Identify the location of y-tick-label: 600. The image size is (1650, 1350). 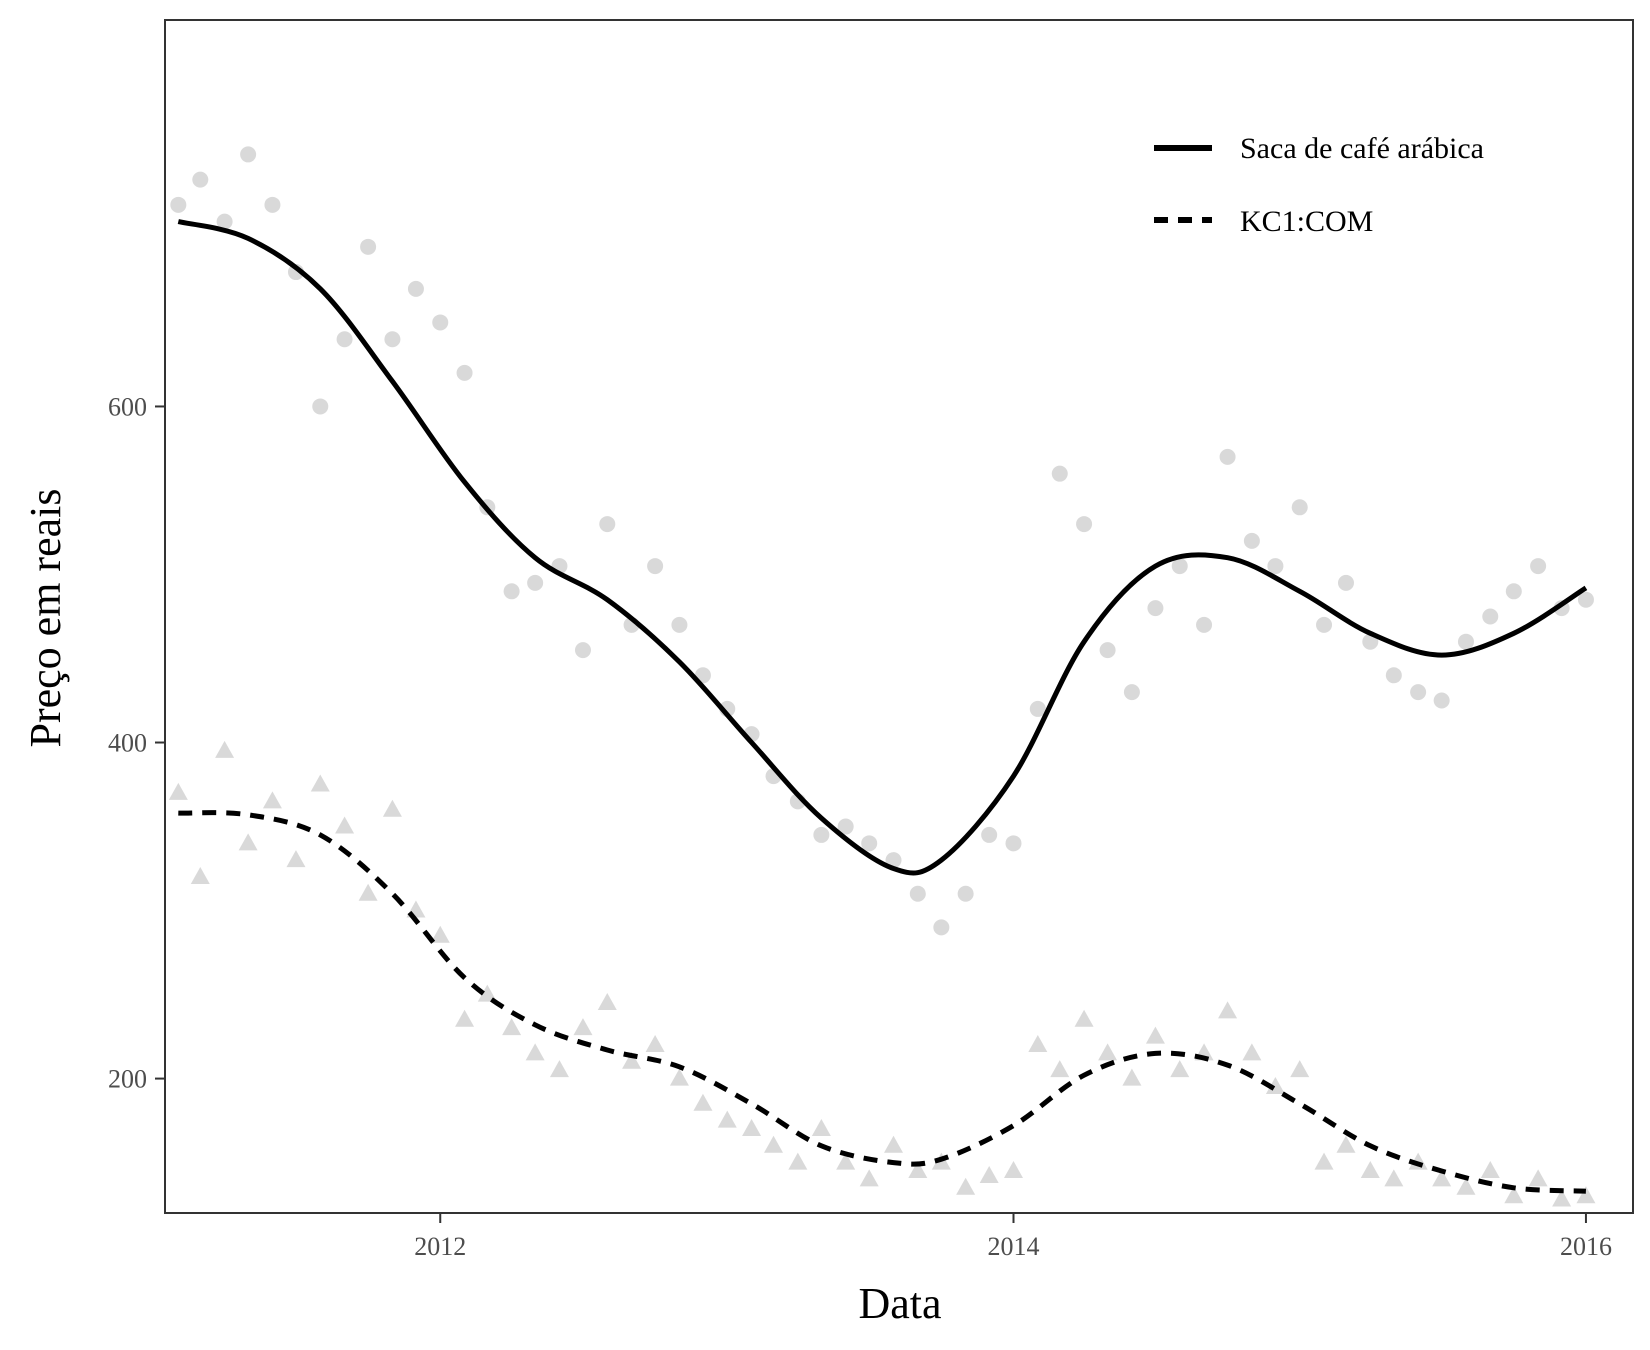
(127, 406).